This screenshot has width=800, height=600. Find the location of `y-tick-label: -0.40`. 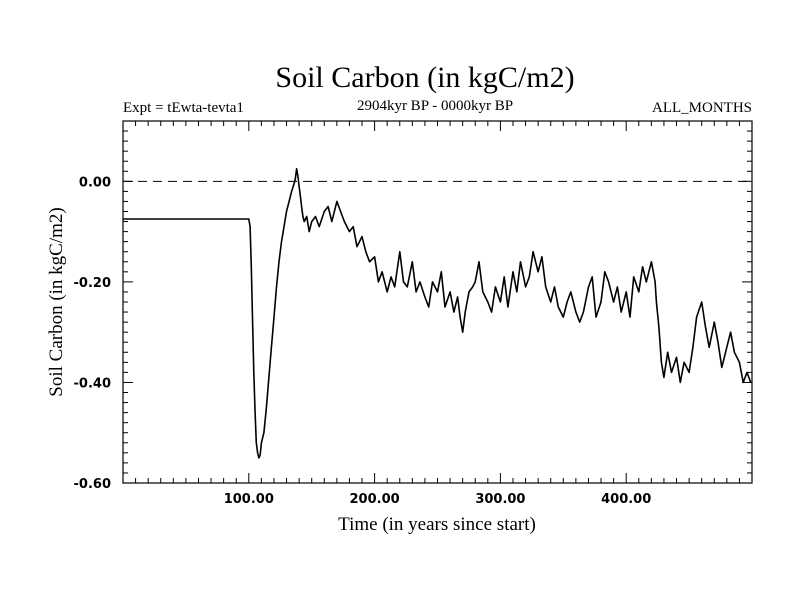

y-tick-label: -0.40 is located at coordinates (92, 383).